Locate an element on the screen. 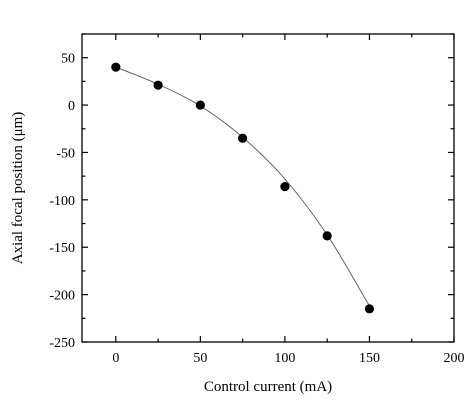 This screenshot has width=474, height=410. y-tick-labels: 50 0 -50 -100 -150 -200 -250 is located at coordinates (62, 201).